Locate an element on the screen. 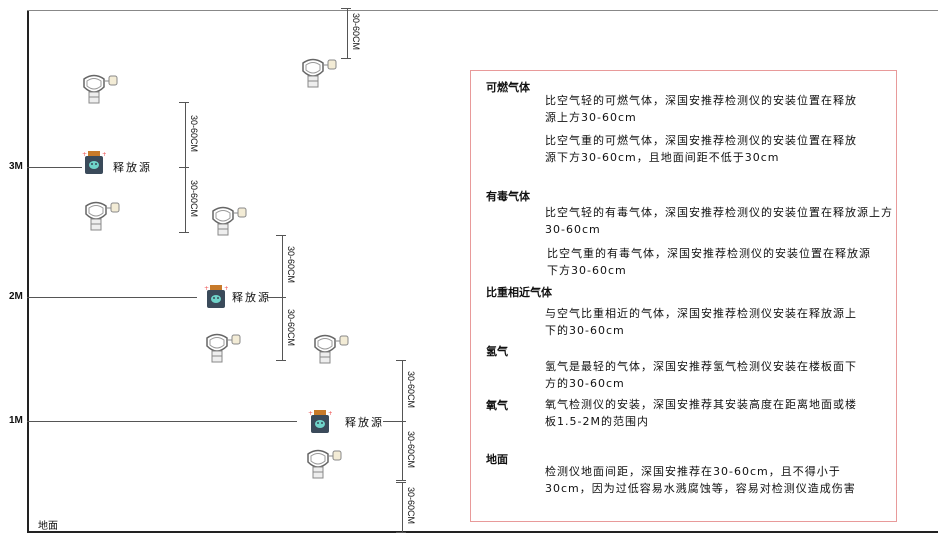 The width and height of the screenshot is (938, 541). wall-line is located at coordinates (28, 271).